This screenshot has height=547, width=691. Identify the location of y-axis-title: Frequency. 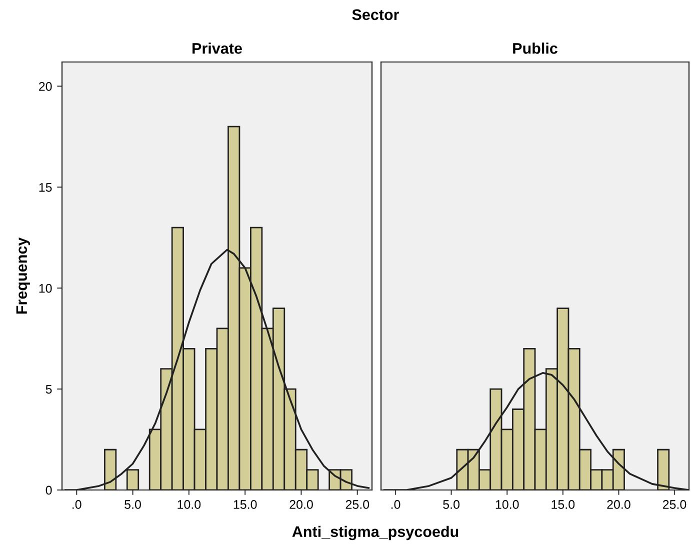
(23, 275).